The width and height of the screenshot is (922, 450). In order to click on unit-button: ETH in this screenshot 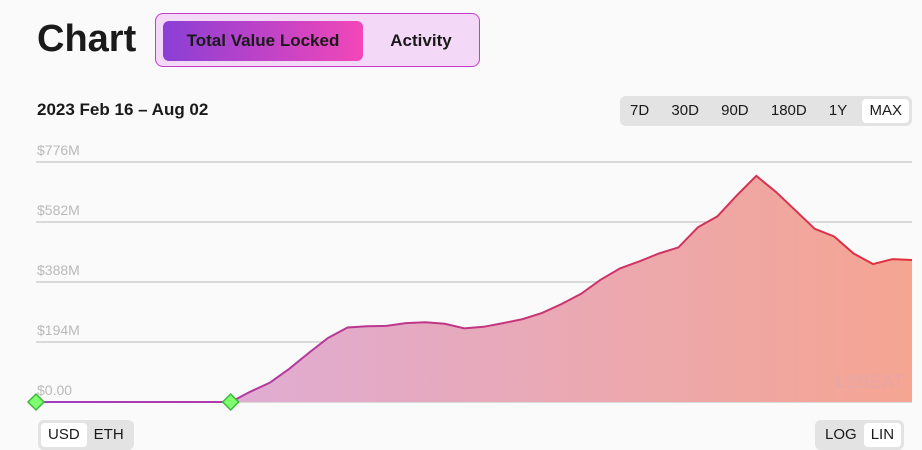, I will do `click(108, 434)`.